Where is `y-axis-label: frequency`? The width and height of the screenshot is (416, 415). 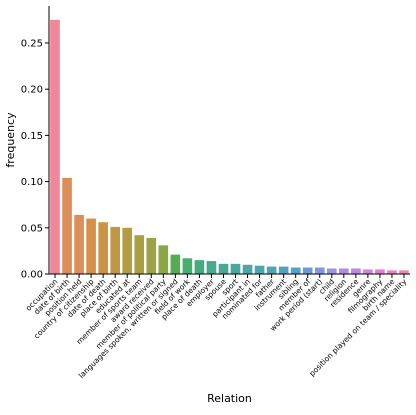
y-axis-label: frequency is located at coordinates (10, 140).